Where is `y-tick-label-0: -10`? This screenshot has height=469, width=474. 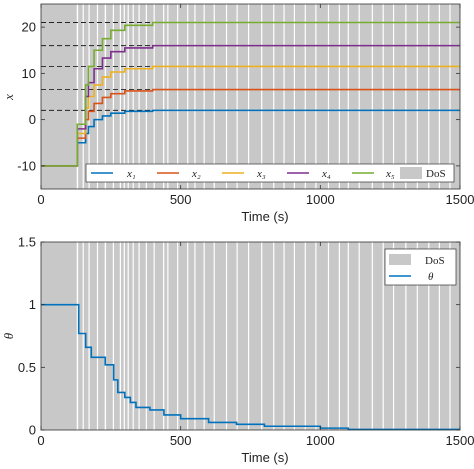 y-tick-label-0: -10 is located at coordinates (26, 165).